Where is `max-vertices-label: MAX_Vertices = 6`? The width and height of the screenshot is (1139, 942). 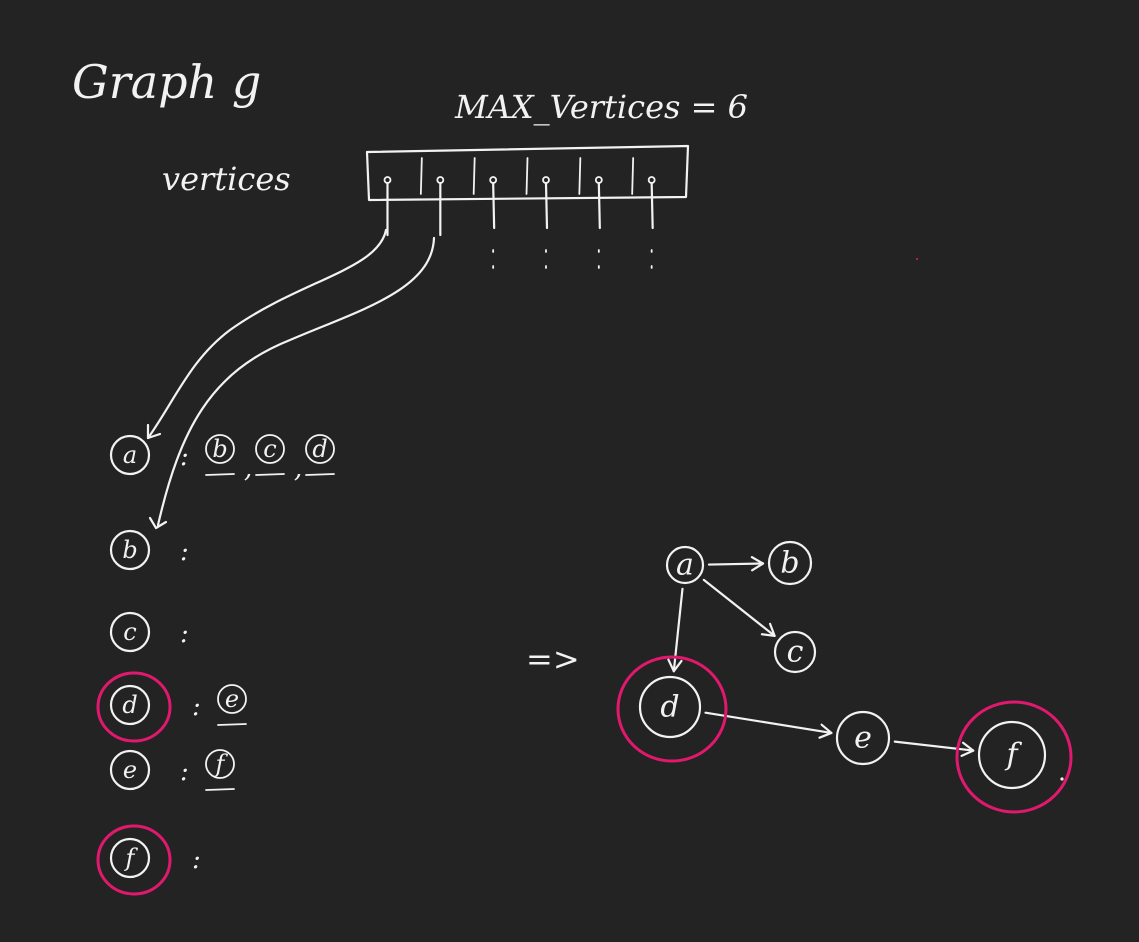 max-vertices-label: MAX_Vertices = 6 is located at coordinates (601, 107).